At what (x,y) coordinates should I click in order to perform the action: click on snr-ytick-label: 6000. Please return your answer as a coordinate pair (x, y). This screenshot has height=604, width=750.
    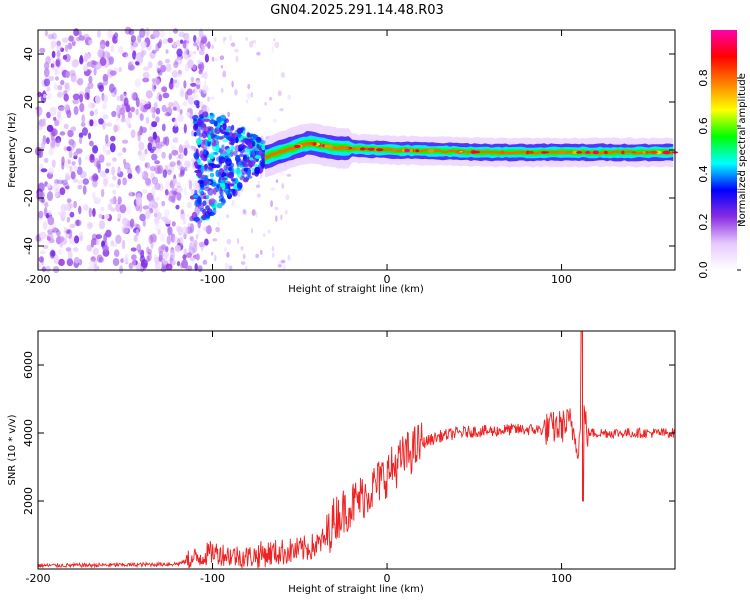
    Looking at the image, I should click on (28, 365).